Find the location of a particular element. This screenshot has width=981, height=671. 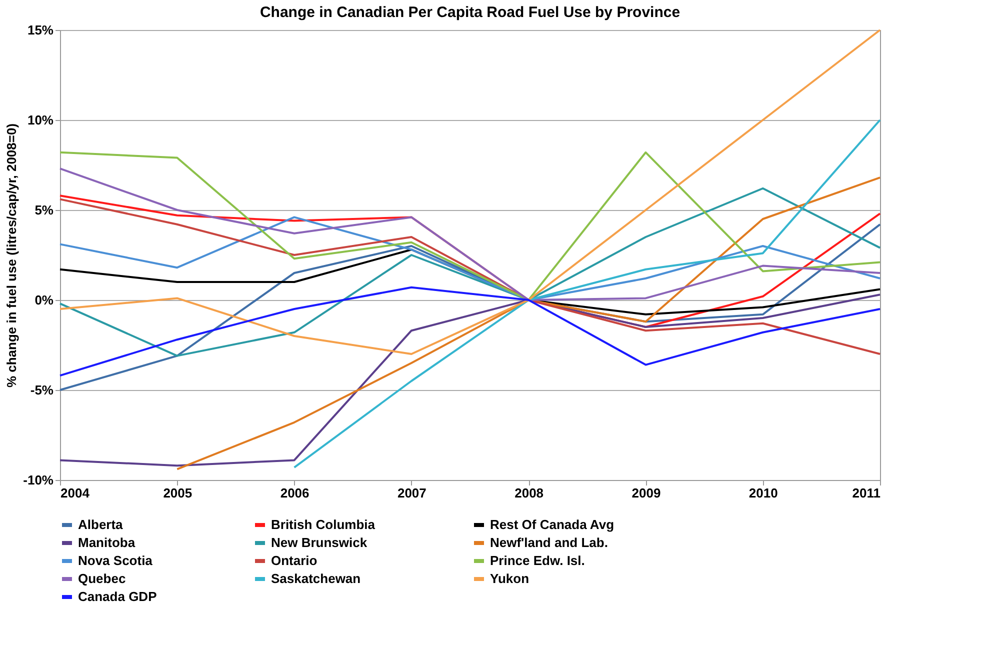

legend-label: Ontario is located at coordinates (294, 560).